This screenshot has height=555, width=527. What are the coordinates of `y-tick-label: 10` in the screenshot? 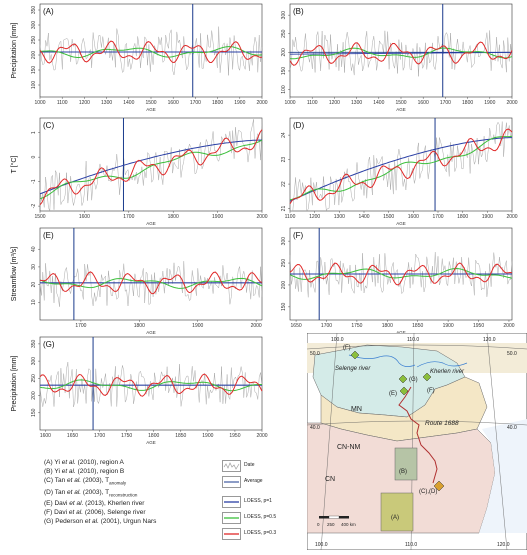 It's located at (34, 302).